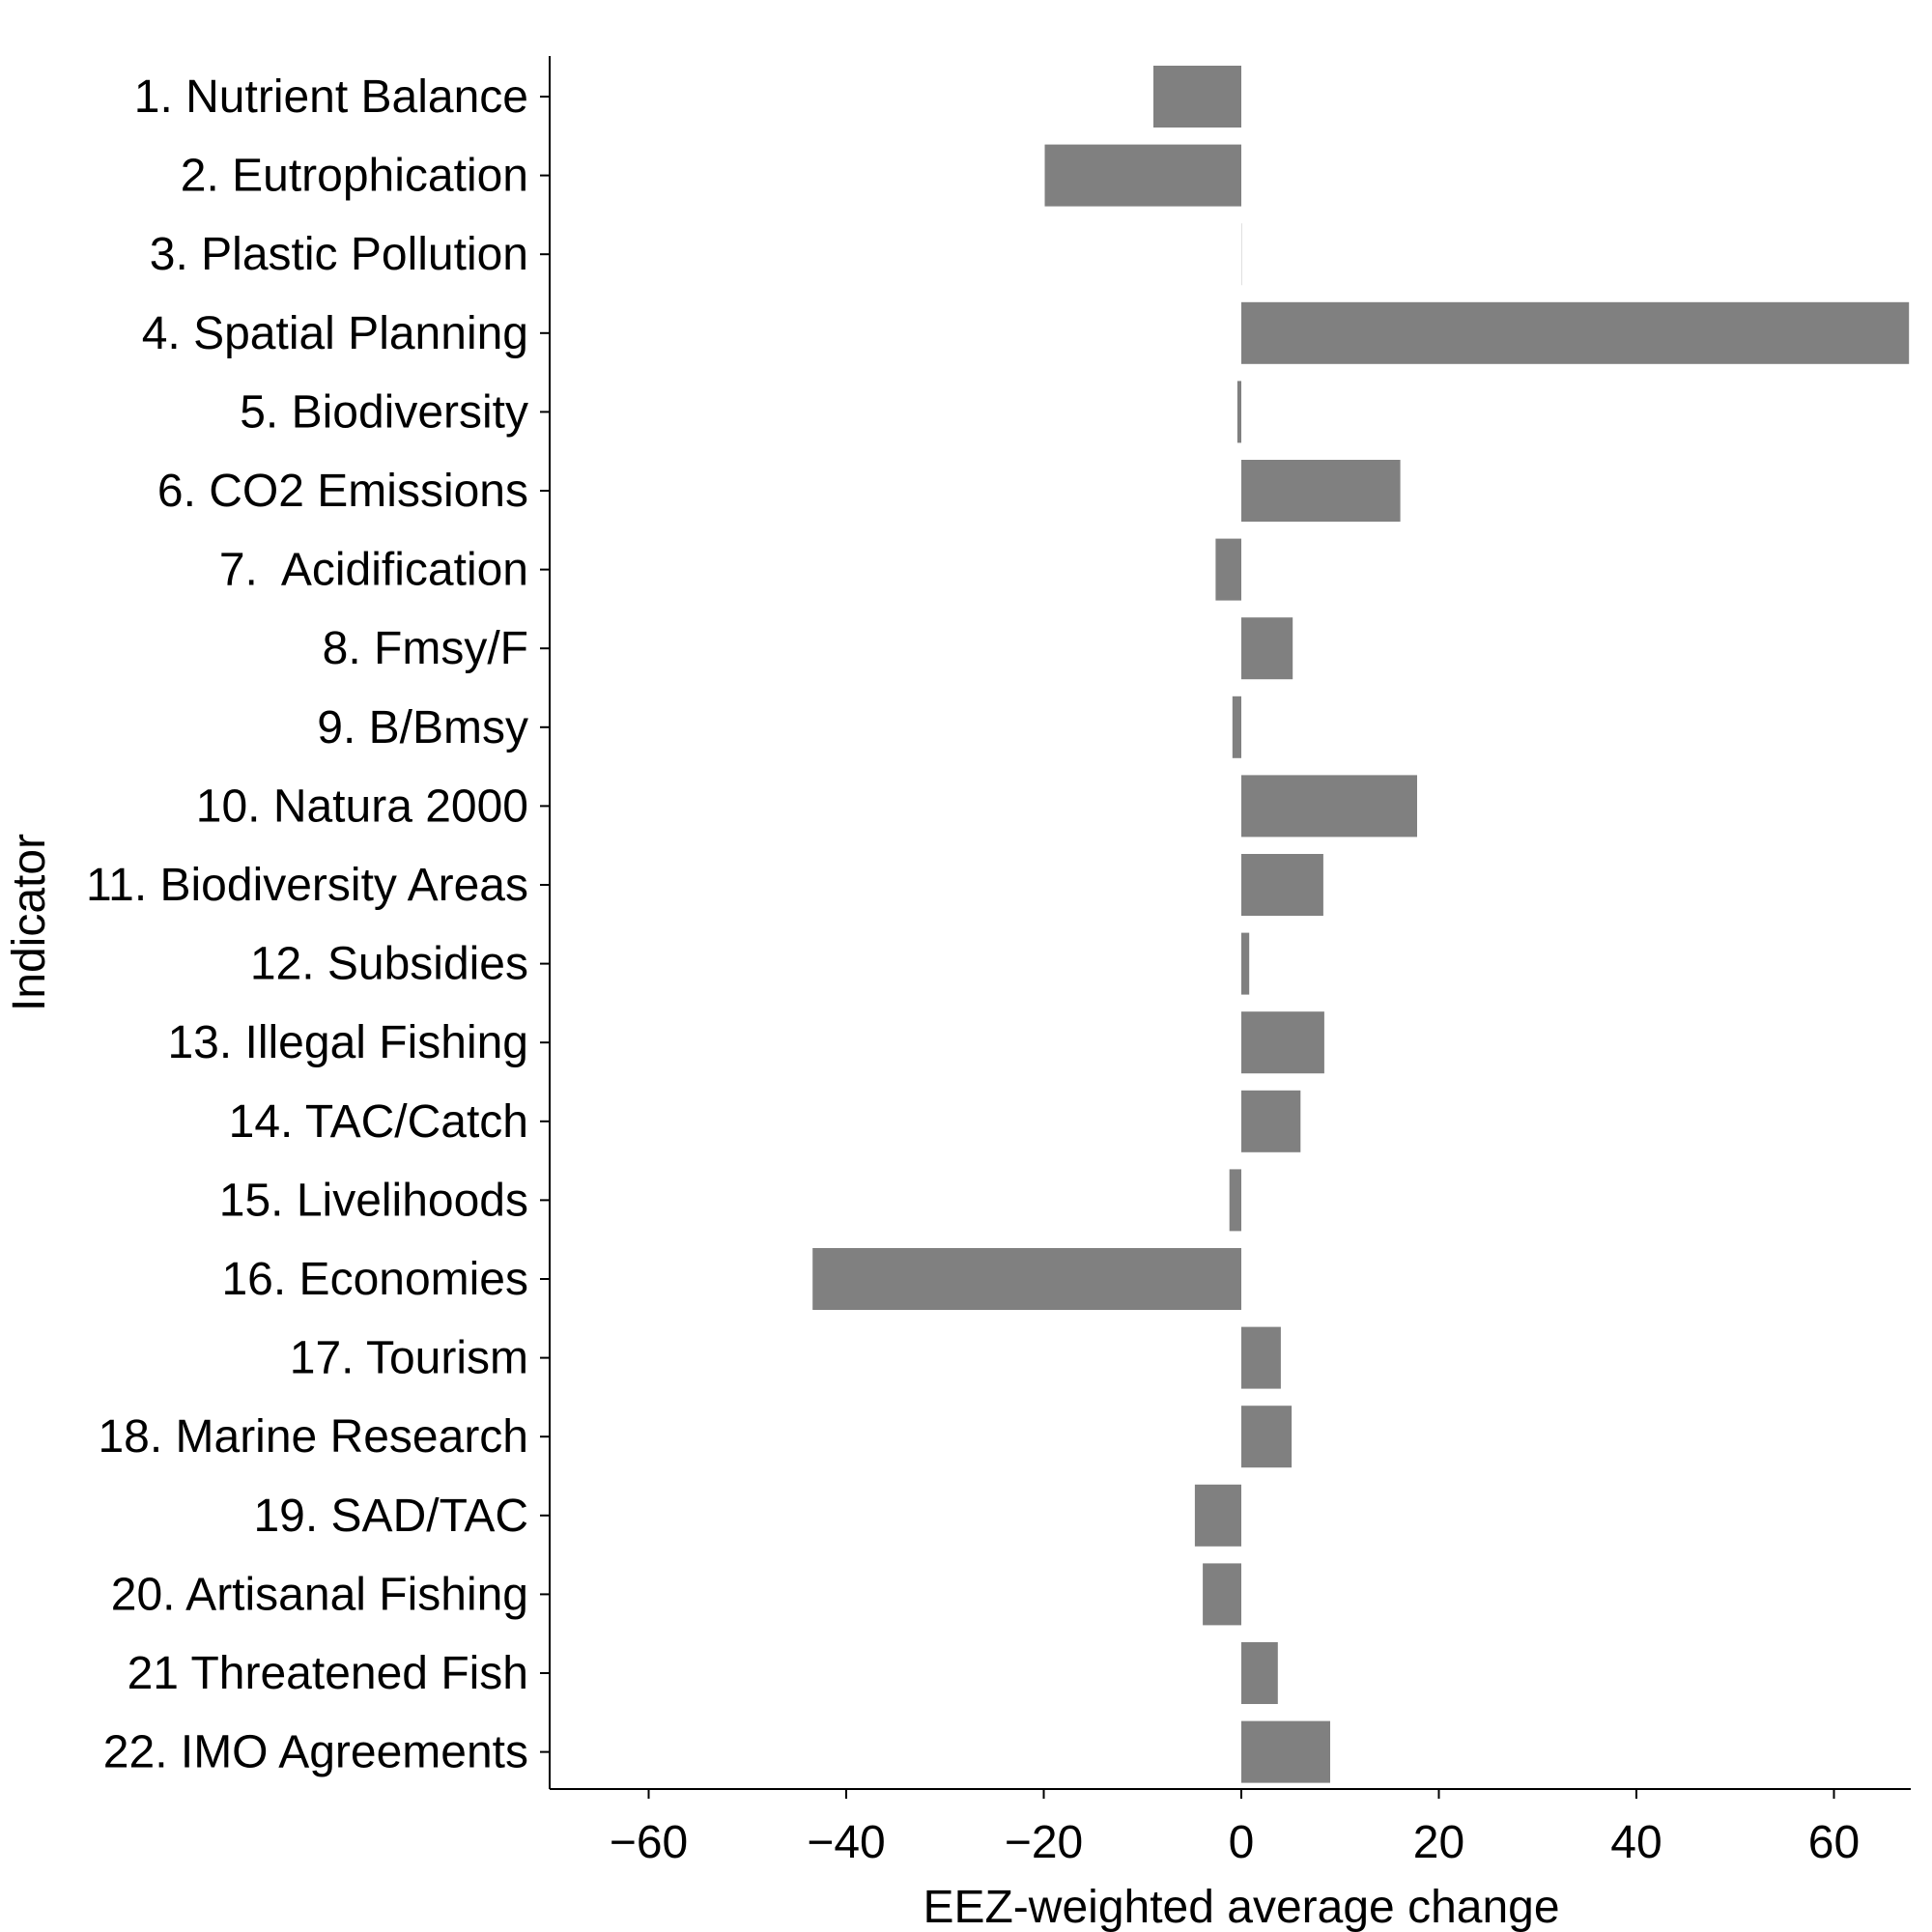  What do you see at coordinates (1241, 1907) in the screenshot?
I see `x-axis-title: EEZ-weighted average change` at bounding box center [1241, 1907].